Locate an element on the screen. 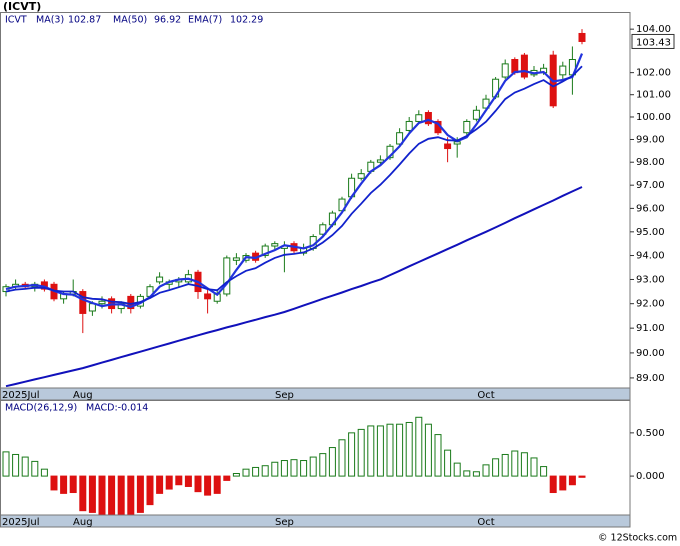 This screenshot has height=546, width=680. legend-label: MA(3) is located at coordinates (50, 20).